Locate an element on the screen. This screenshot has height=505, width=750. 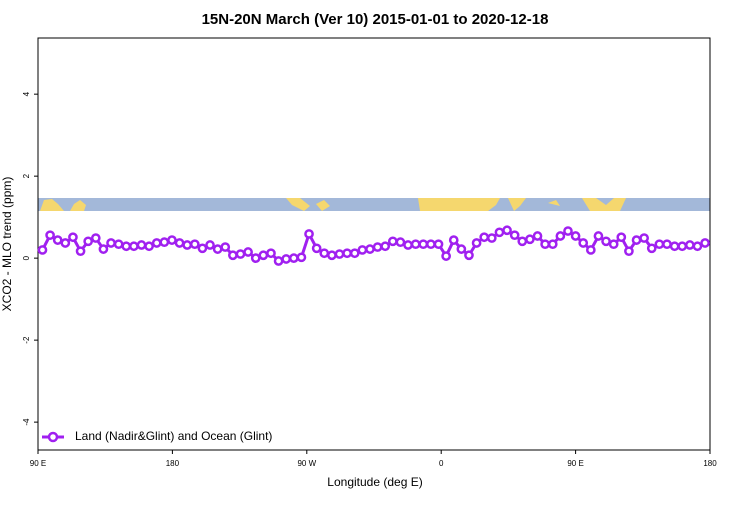
x-axis-label: Longitude (deg E) is located at coordinates (374, 482).